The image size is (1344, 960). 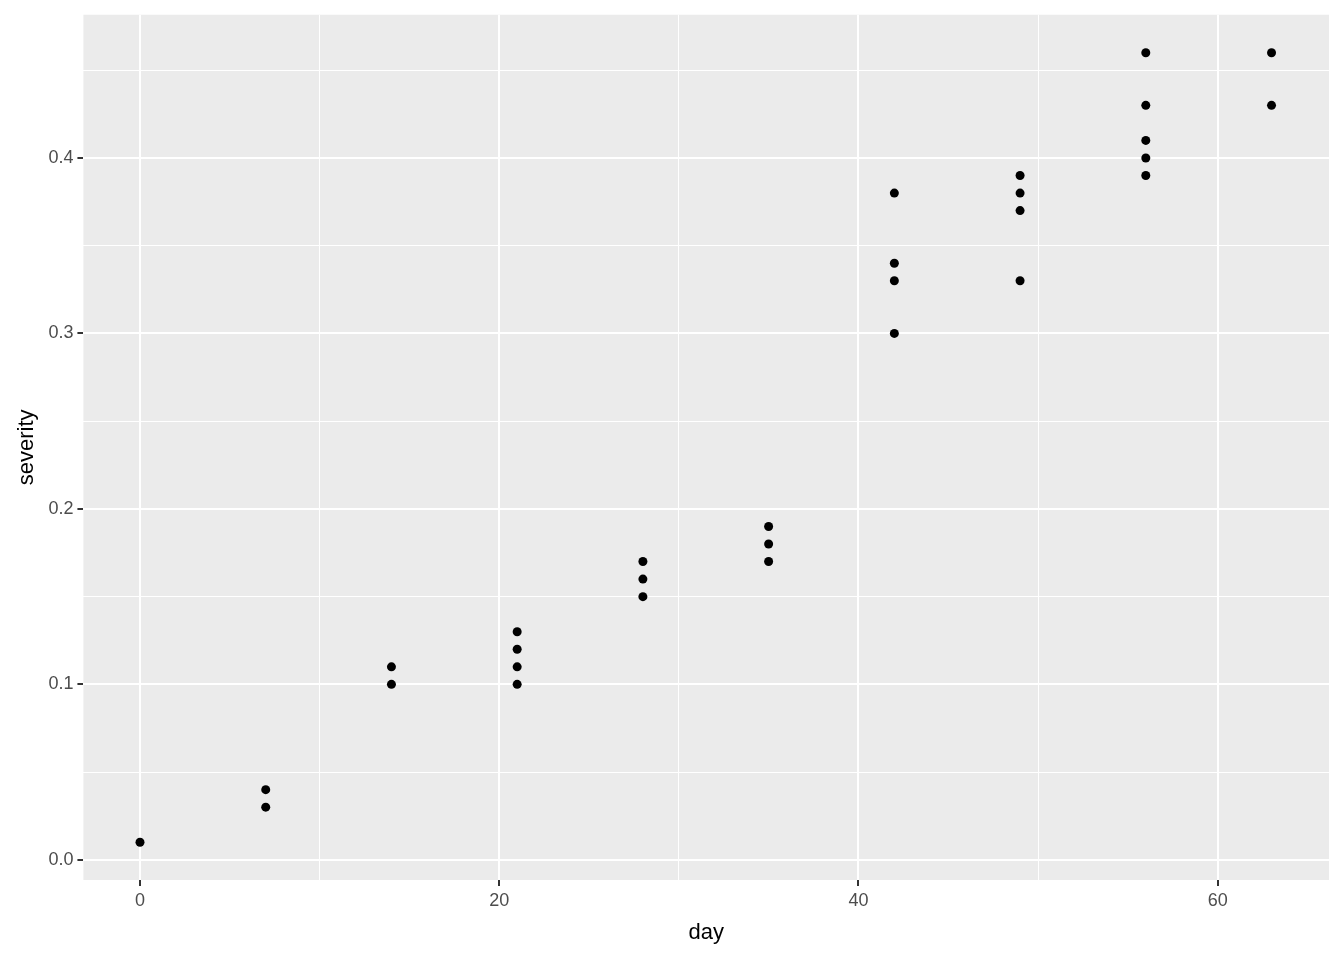 I want to click on y-tick-label: 0.0, so click(x=61, y=858).